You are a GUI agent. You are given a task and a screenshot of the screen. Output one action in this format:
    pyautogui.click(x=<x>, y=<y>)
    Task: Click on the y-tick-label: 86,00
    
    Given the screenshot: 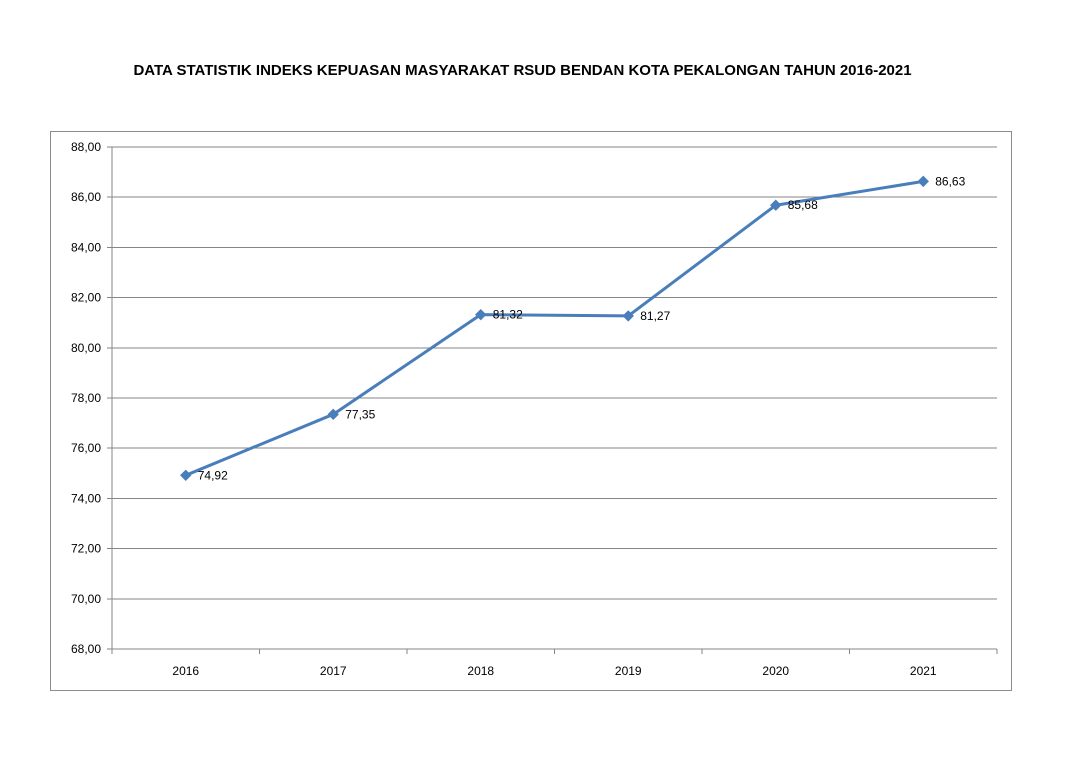 What is the action you would take?
    pyautogui.click(x=86, y=197)
    